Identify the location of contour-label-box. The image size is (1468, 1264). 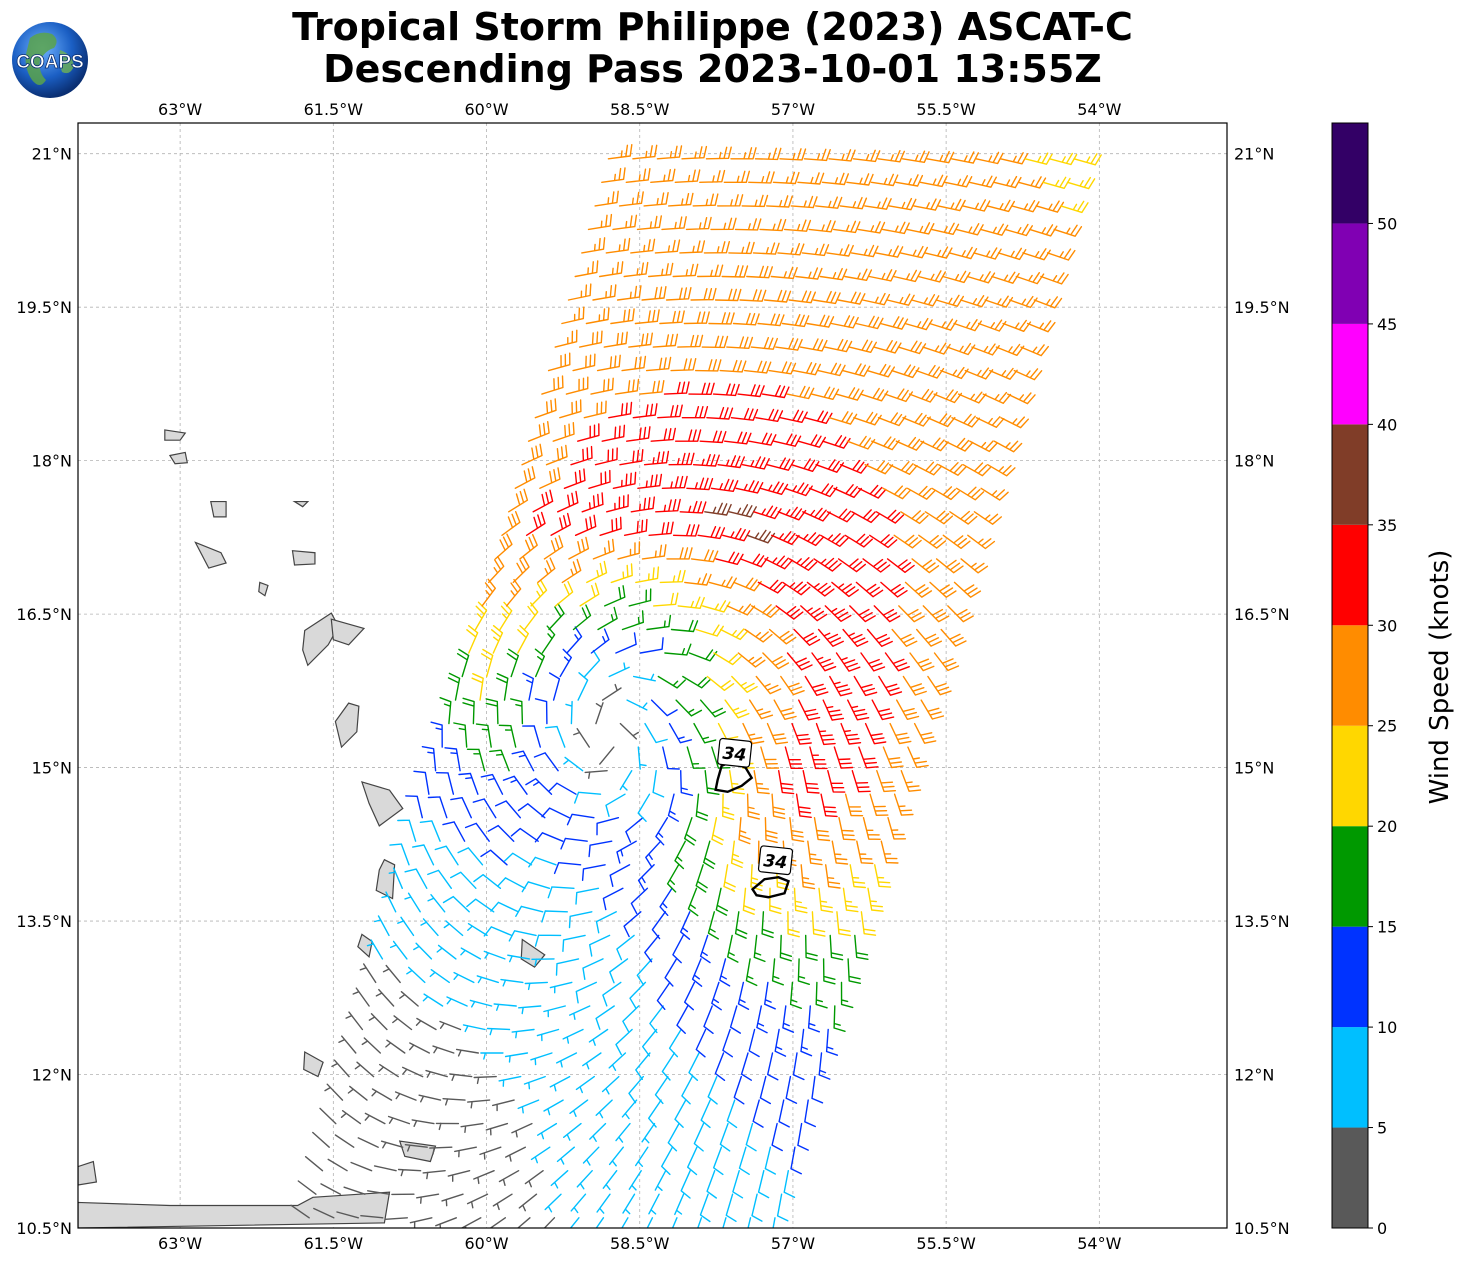
(775, 860).